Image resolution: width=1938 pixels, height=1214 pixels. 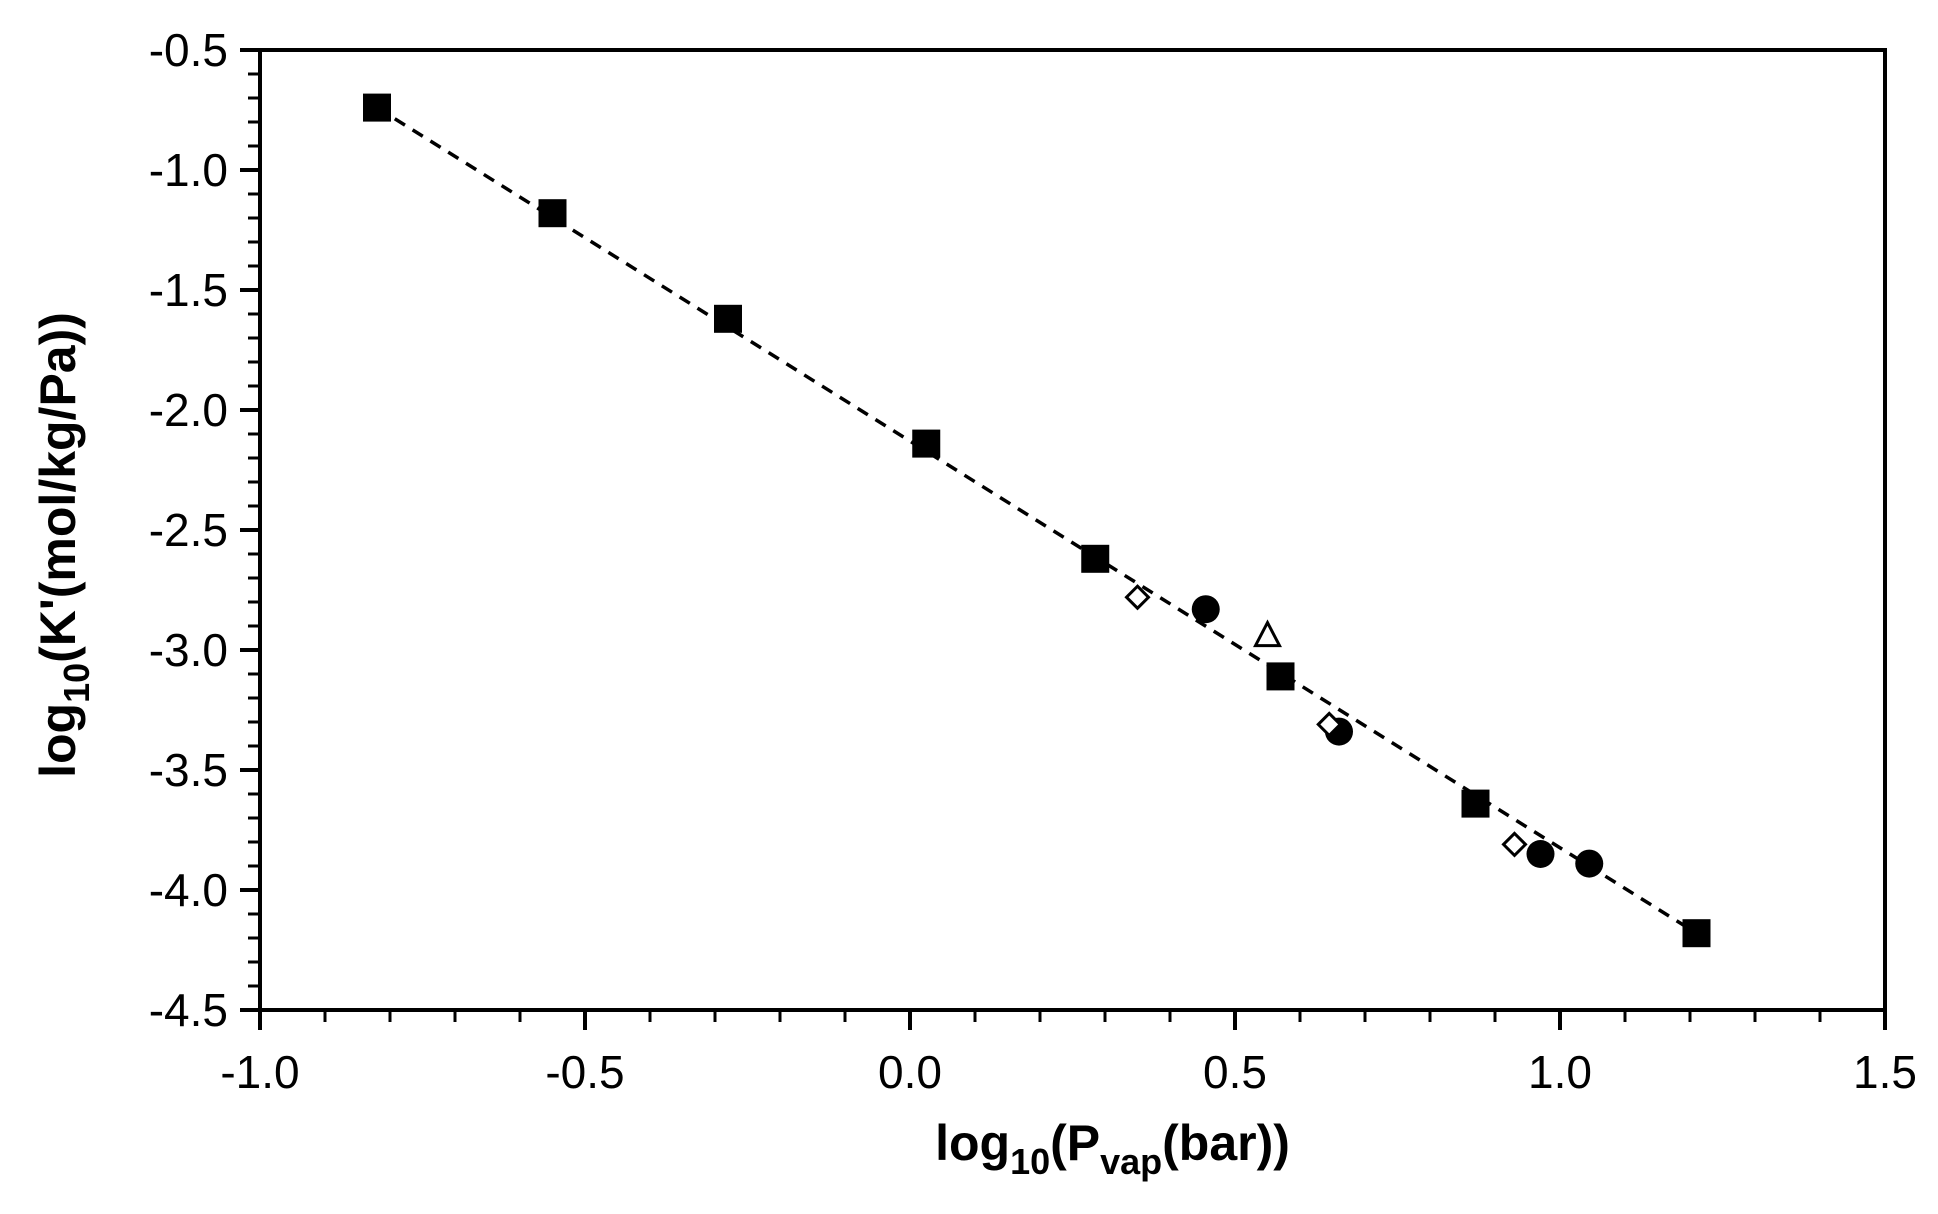 What do you see at coordinates (1560, 1072) in the screenshot?
I see `x-tick-label: 1.0` at bounding box center [1560, 1072].